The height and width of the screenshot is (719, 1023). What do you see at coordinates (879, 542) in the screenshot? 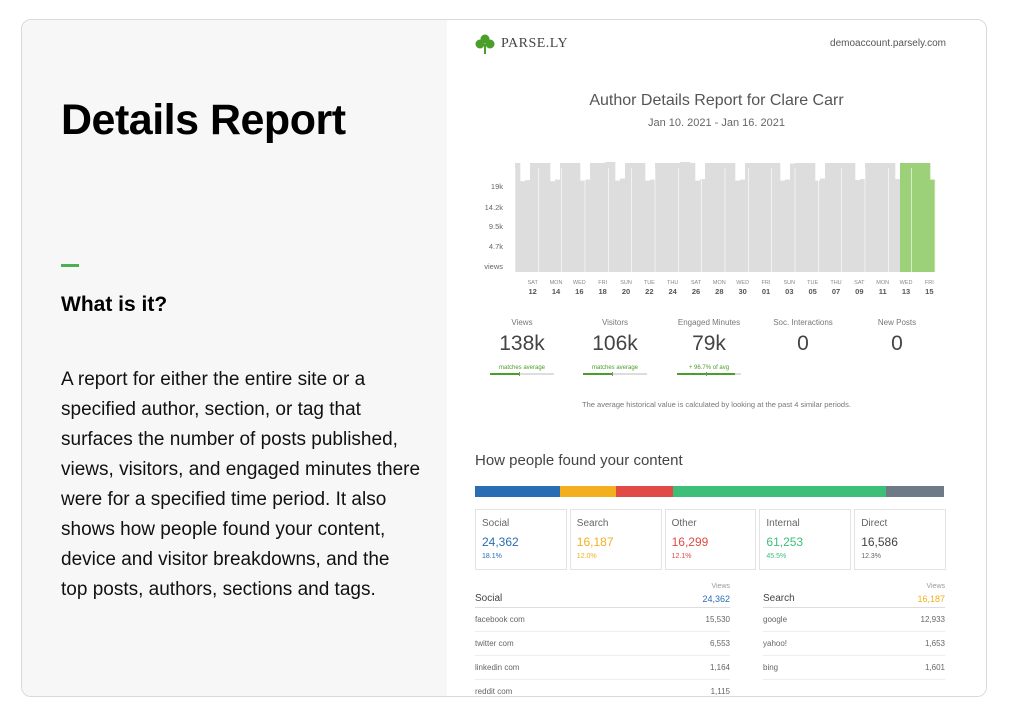
I see `referrer-value: 16,586` at bounding box center [879, 542].